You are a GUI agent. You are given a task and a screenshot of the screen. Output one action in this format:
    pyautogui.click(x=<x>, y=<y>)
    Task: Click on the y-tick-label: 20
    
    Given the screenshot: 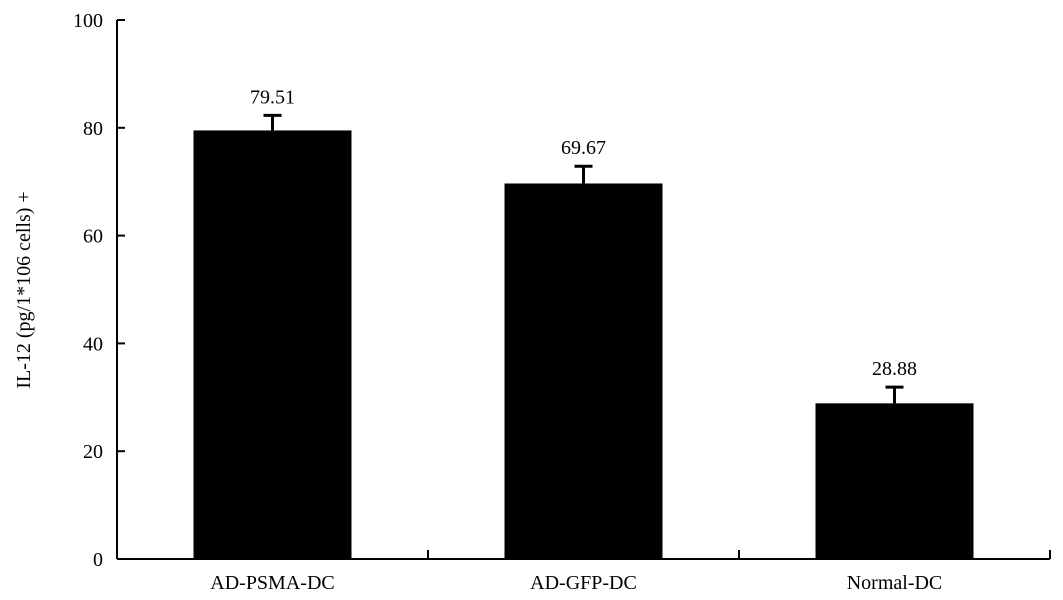 What is the action you would take?
    pyautogui.click(x=93, y=452)
    